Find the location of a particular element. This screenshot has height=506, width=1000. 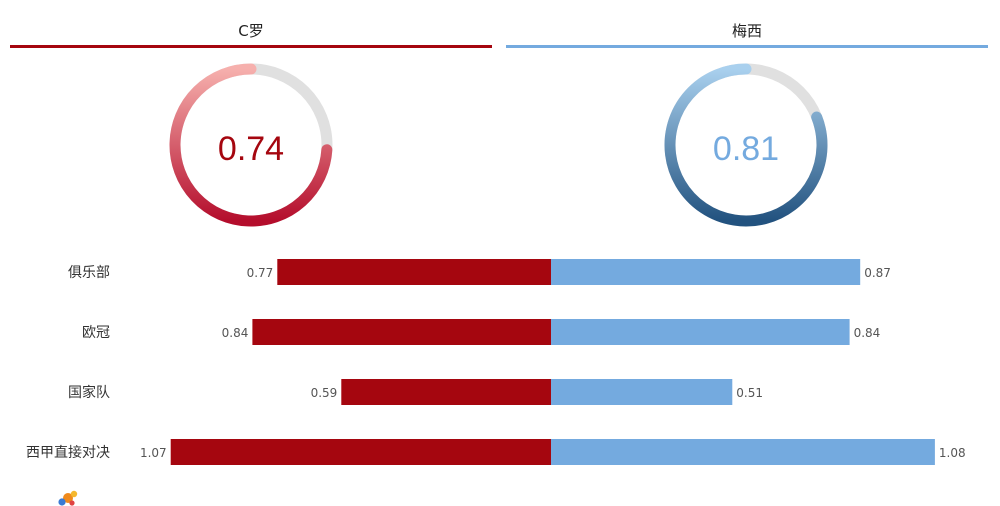

cristiano-title-underline is located at coordinates (251, 46).